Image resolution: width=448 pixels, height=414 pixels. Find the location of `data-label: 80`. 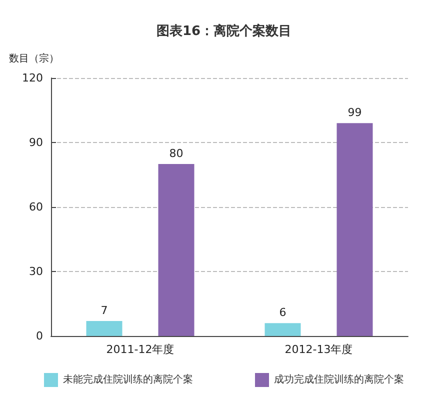

data-label: 80 is located at coordinates (176, 153).